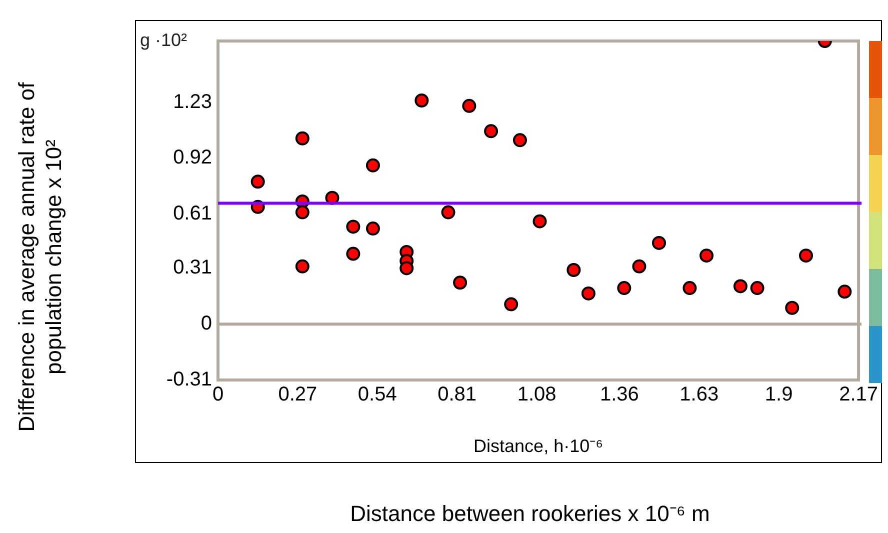 The width and height of the screenshot is (888, 533). What do you see at coordinates (164, 40) in the screenshot?
I see `text: g ·10²` at bounding box center [164, 40].